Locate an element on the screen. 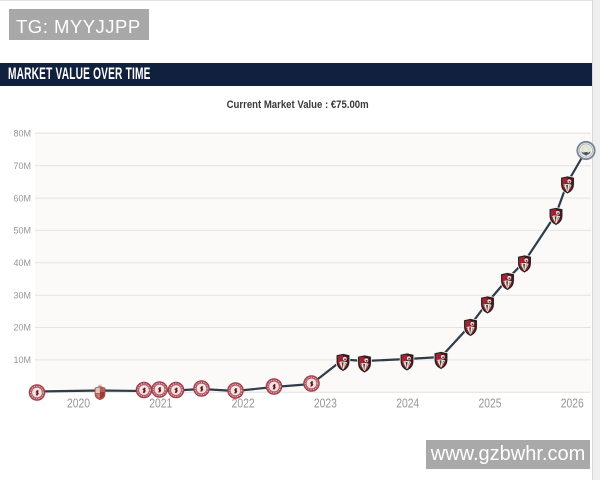 This screenshot has width=600, height=480. svg-text: 20M is located at coordinates (22, 328).